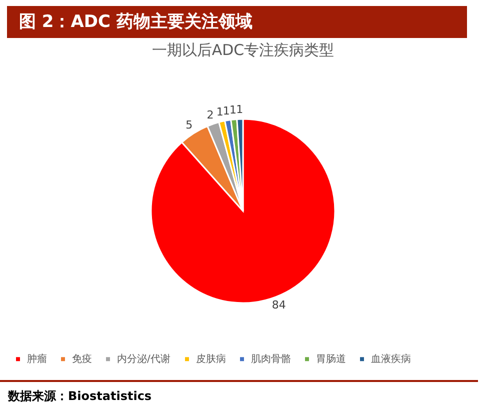 This screenshot has width=497, height=412. Describe the element at coordinates (391, 359) in the screenshot. I see `legend-label: 血液疾病` at that location.